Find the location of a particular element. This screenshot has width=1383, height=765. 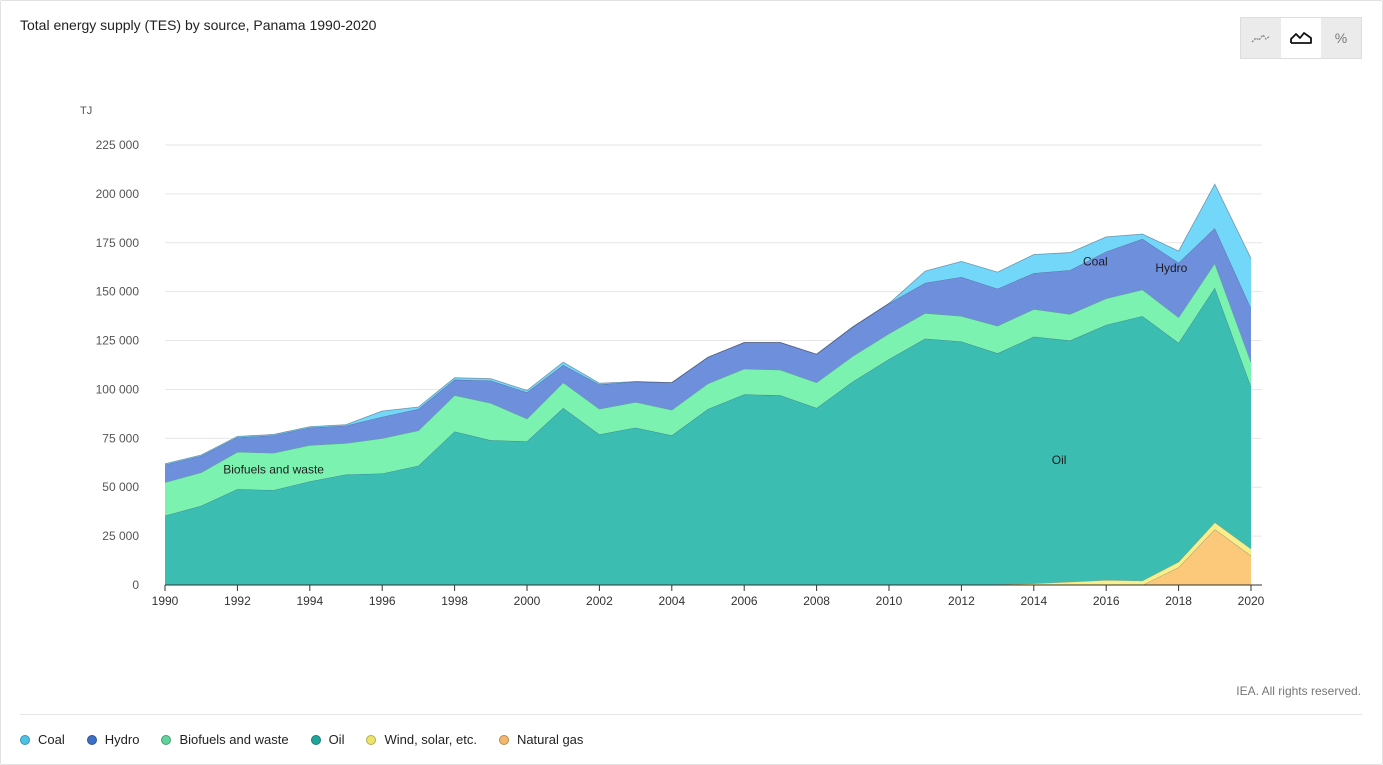

x-tick-label: 2016 is located at coordinates (1106, 601).